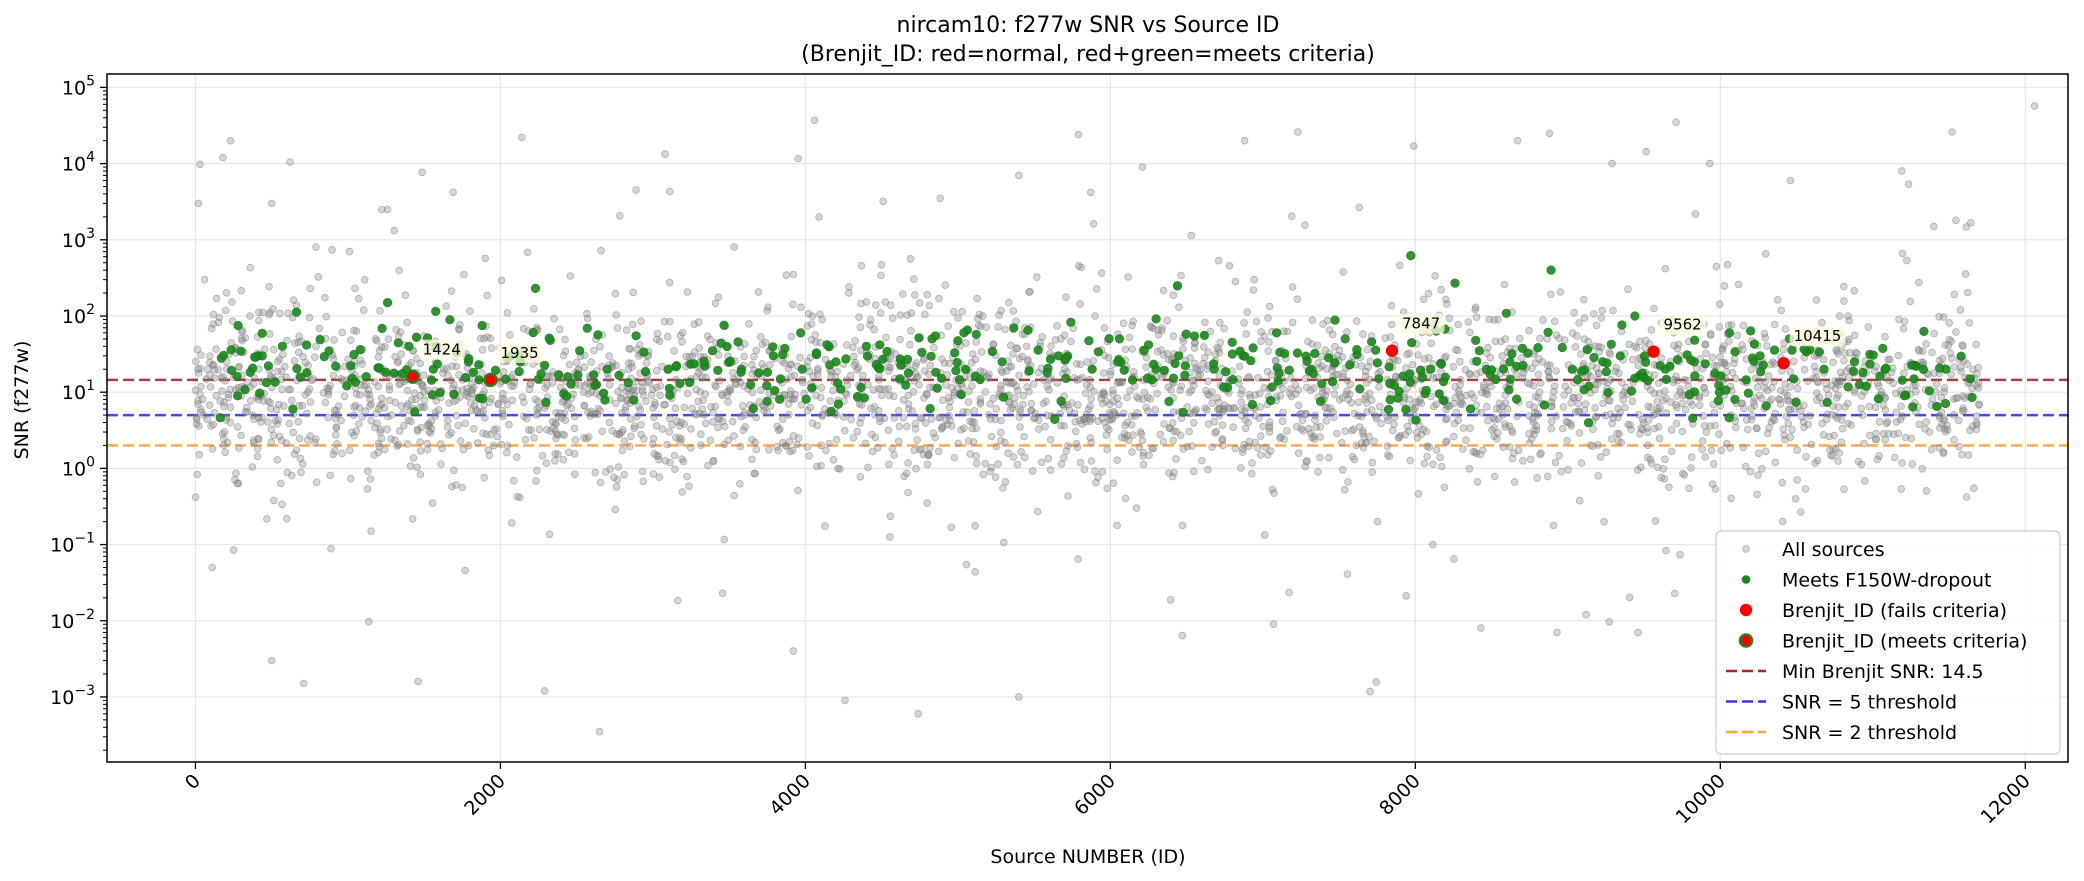 The height and width of the screenshot is (881, 2084). Describe the element at coordinates (1087, 857) in the screenshot. I see `x-axis-label: Source NUMBER (ID)` at that location.